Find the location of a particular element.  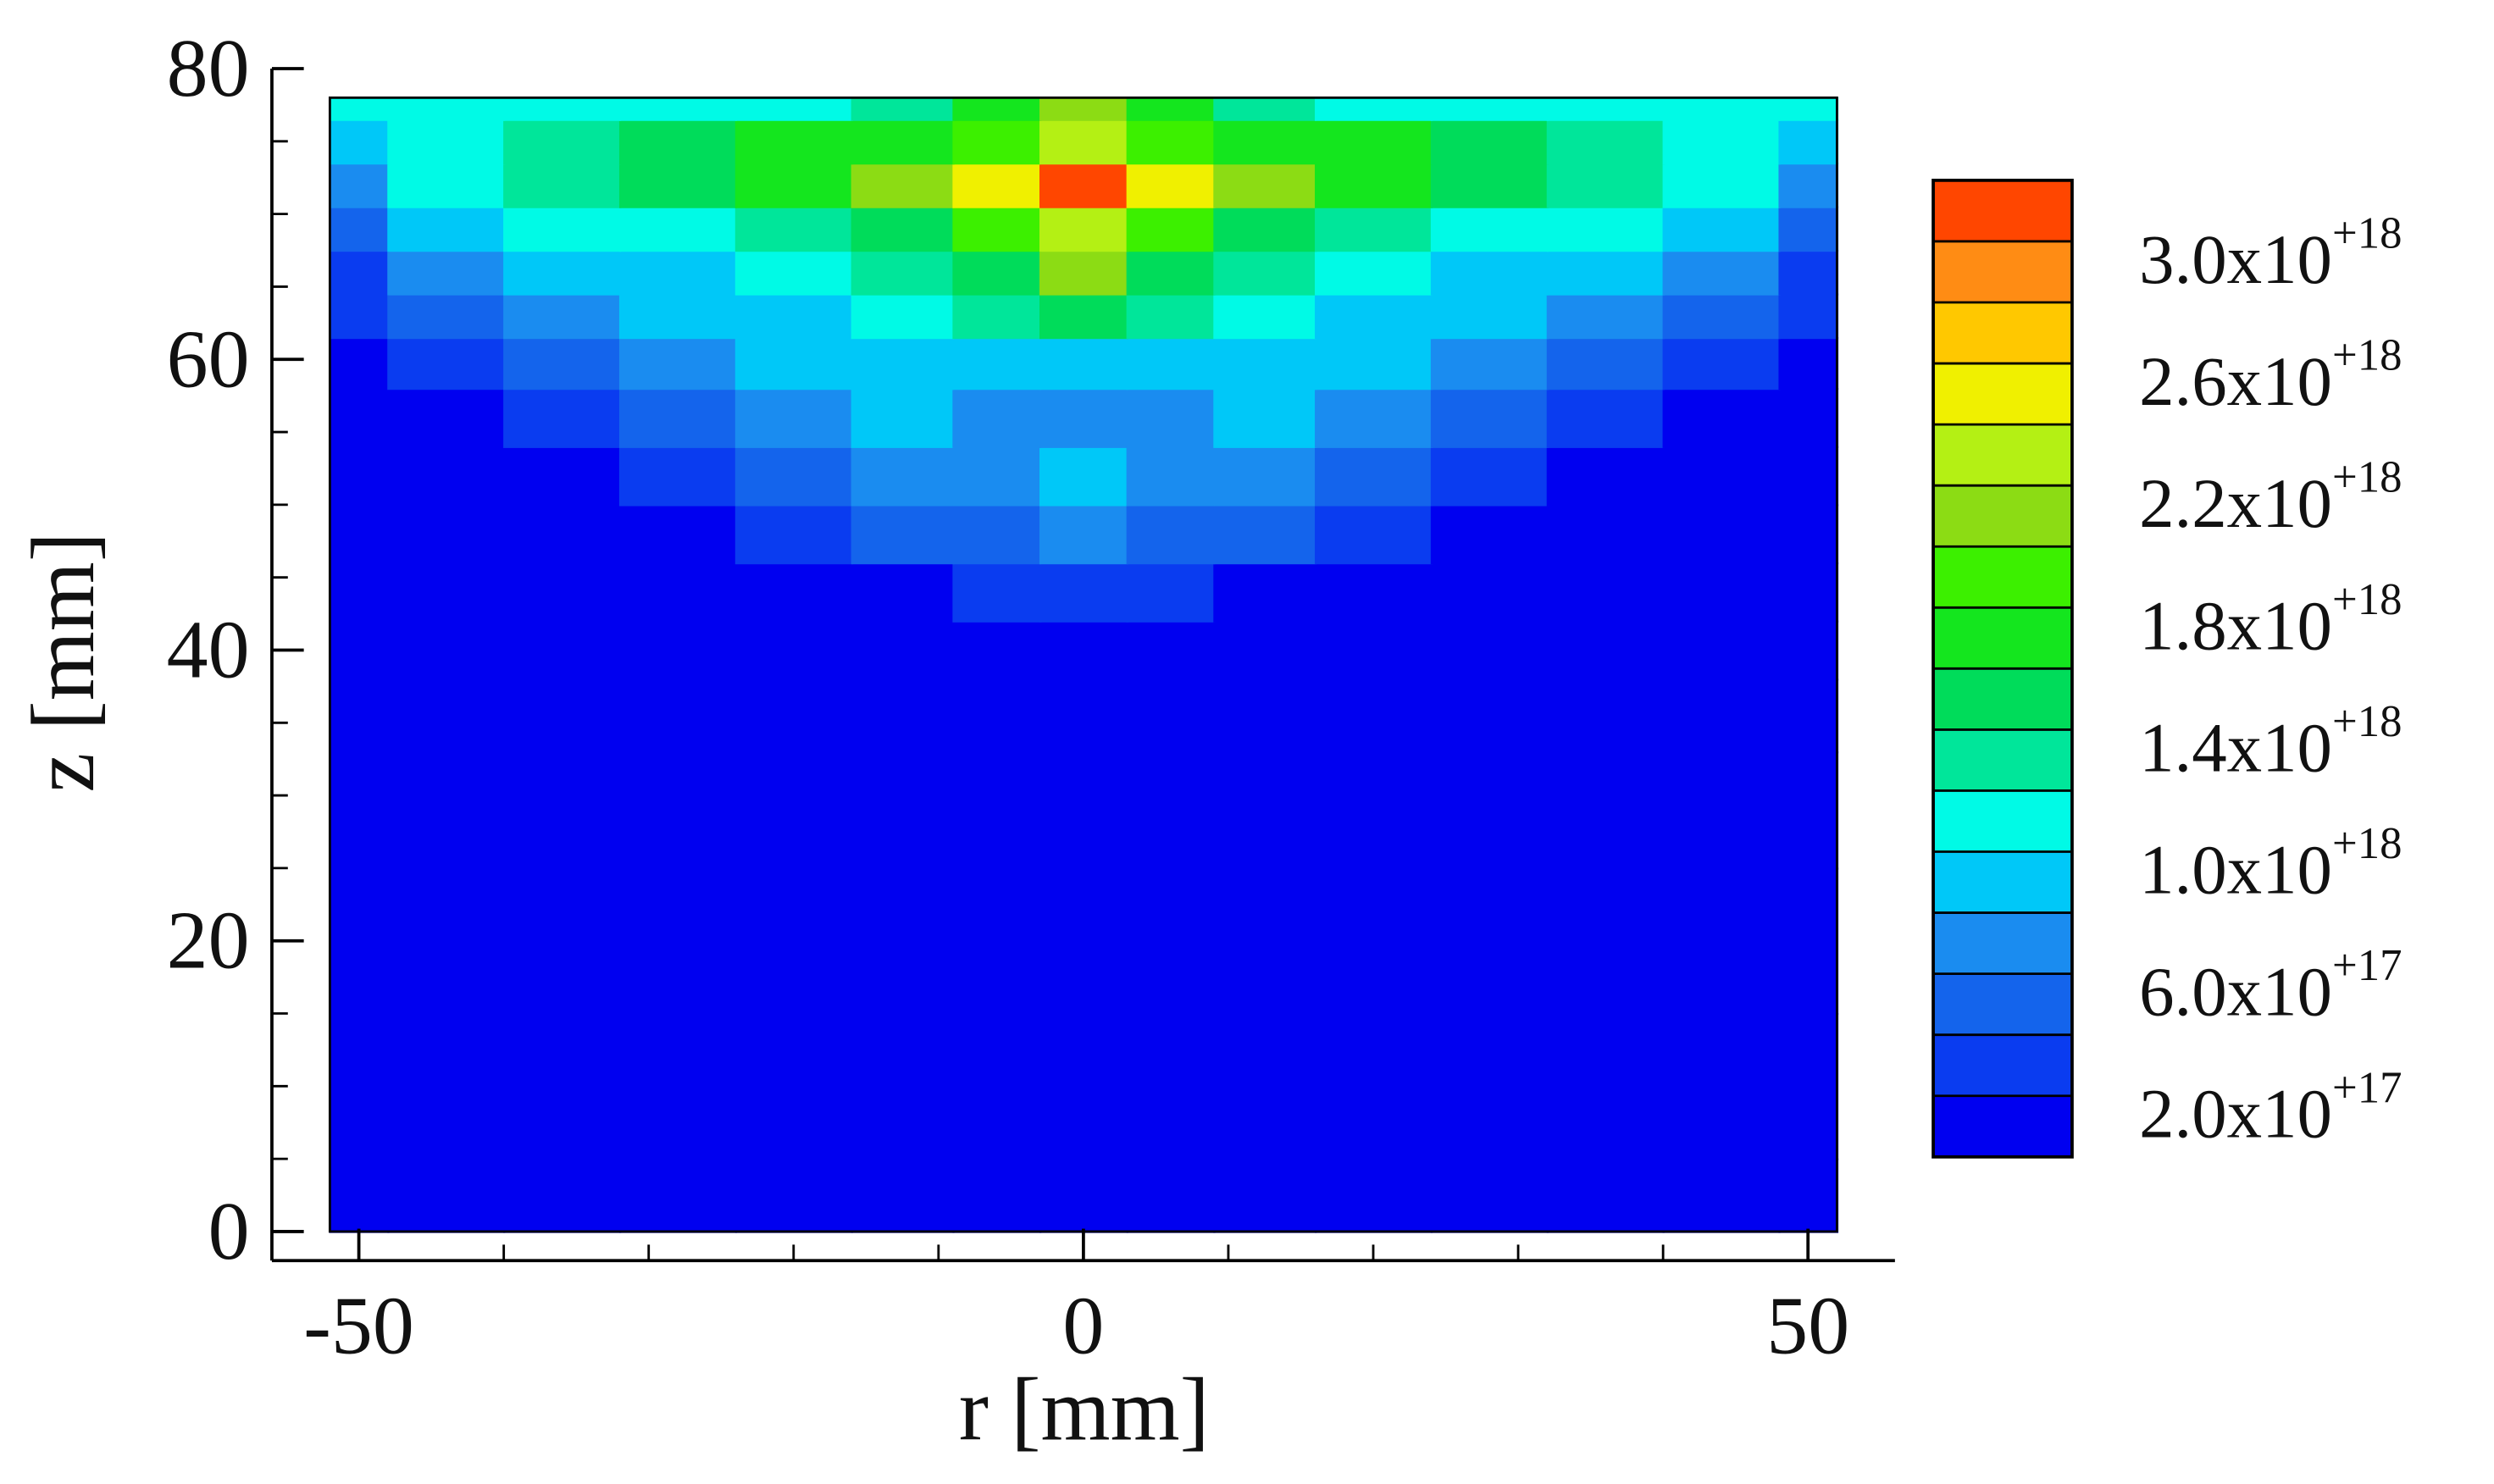

x-axis-label: r [mm] is located at coordinates (1084, 1409).